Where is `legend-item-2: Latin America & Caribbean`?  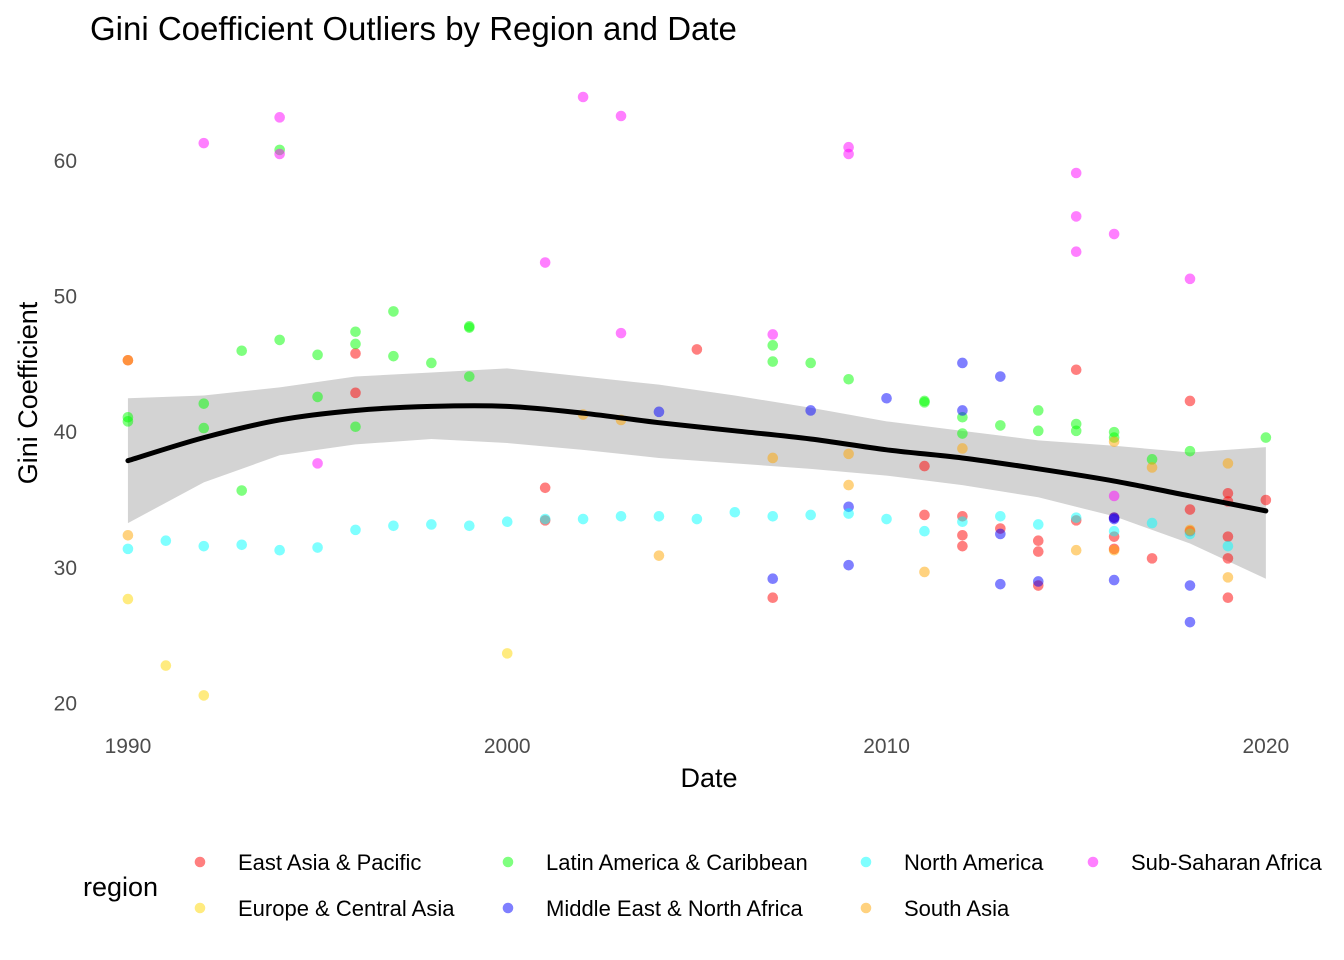 legend-item-2: Latin America & Caribbean is located at coordinates (655, 862).